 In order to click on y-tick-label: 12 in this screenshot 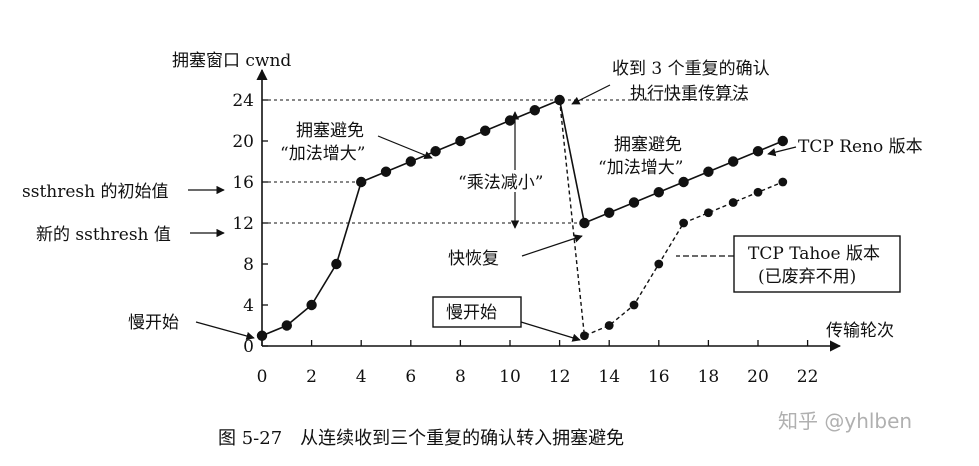, I will do `click(243, 224)`.